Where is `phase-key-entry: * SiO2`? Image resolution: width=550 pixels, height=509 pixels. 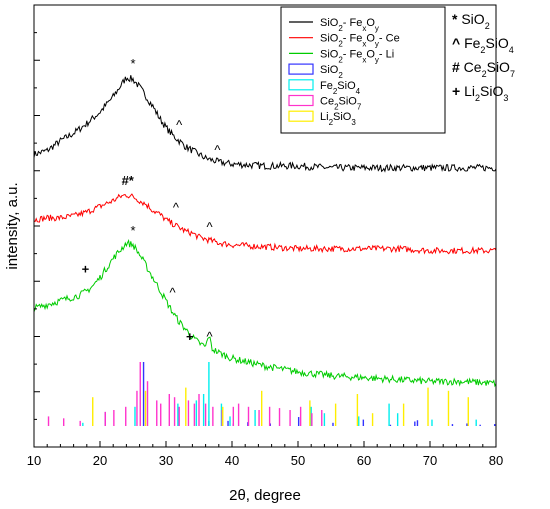
phase-key-entry: * SiO2 is located at coordinates (471, 21).